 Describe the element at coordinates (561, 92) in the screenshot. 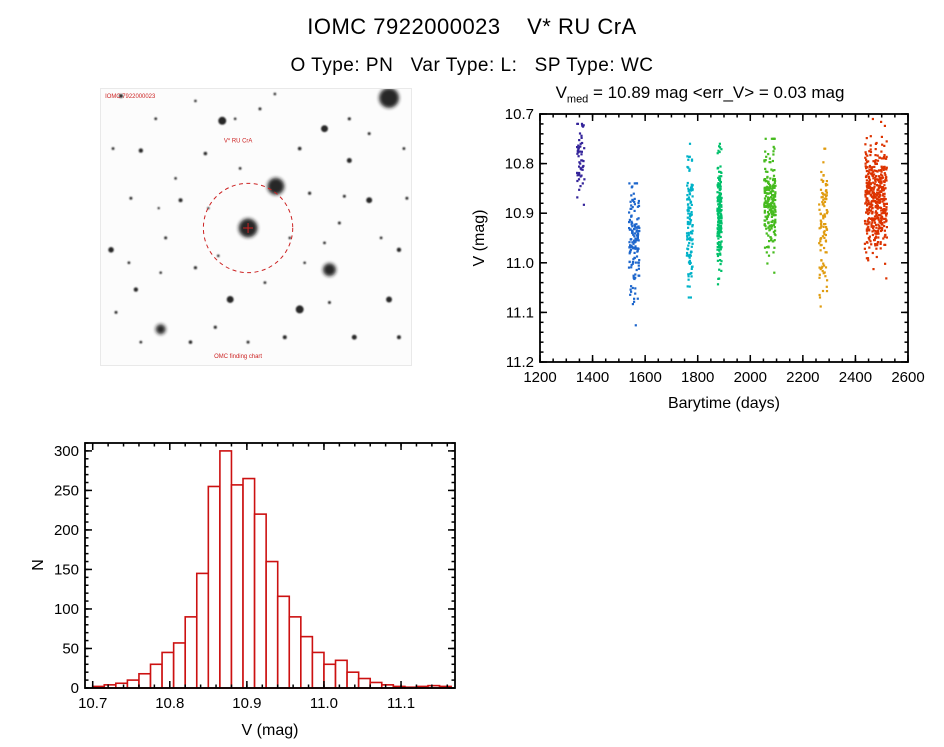

I see `vmed-base: V` at that location.